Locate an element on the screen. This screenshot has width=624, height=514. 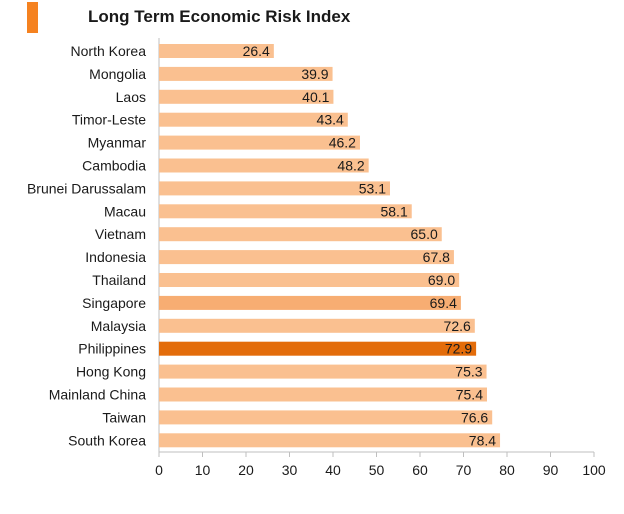
data-label: 72.9 is located at coordinates (458, 349).